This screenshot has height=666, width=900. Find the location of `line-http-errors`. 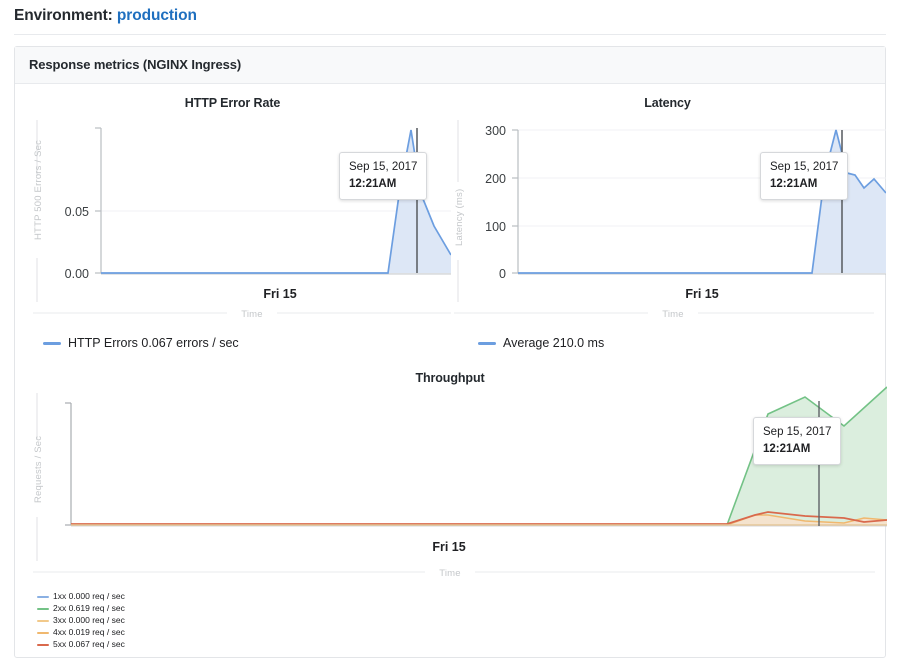

line-http-errors is located at coordinates (276, 201).